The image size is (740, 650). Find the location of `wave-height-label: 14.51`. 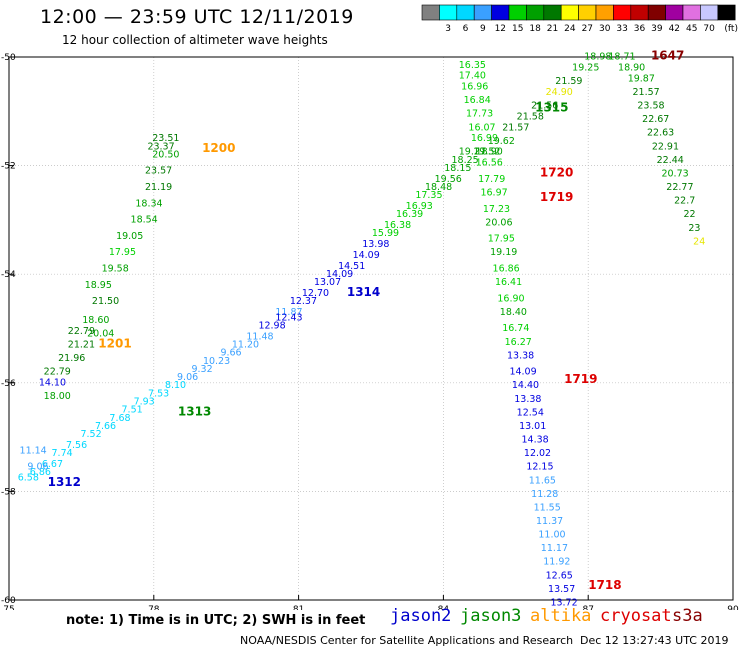

wave-height-label: 14.51 is located at coordinates (351, 266).